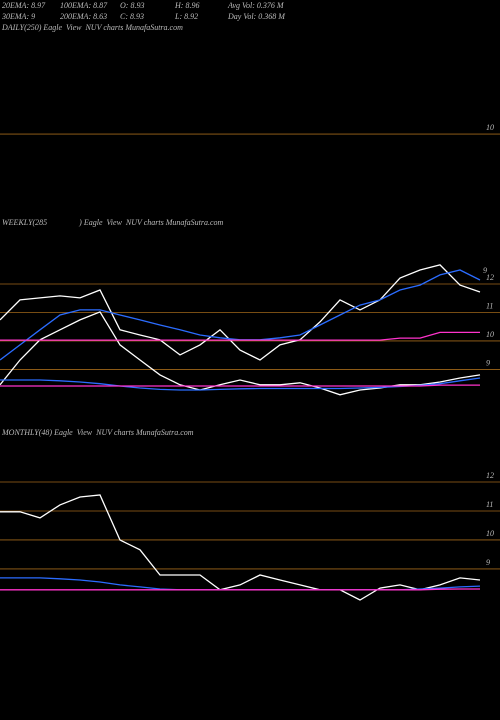  I want to click on header-stat: 30EMA: 9, so click(18, 16).